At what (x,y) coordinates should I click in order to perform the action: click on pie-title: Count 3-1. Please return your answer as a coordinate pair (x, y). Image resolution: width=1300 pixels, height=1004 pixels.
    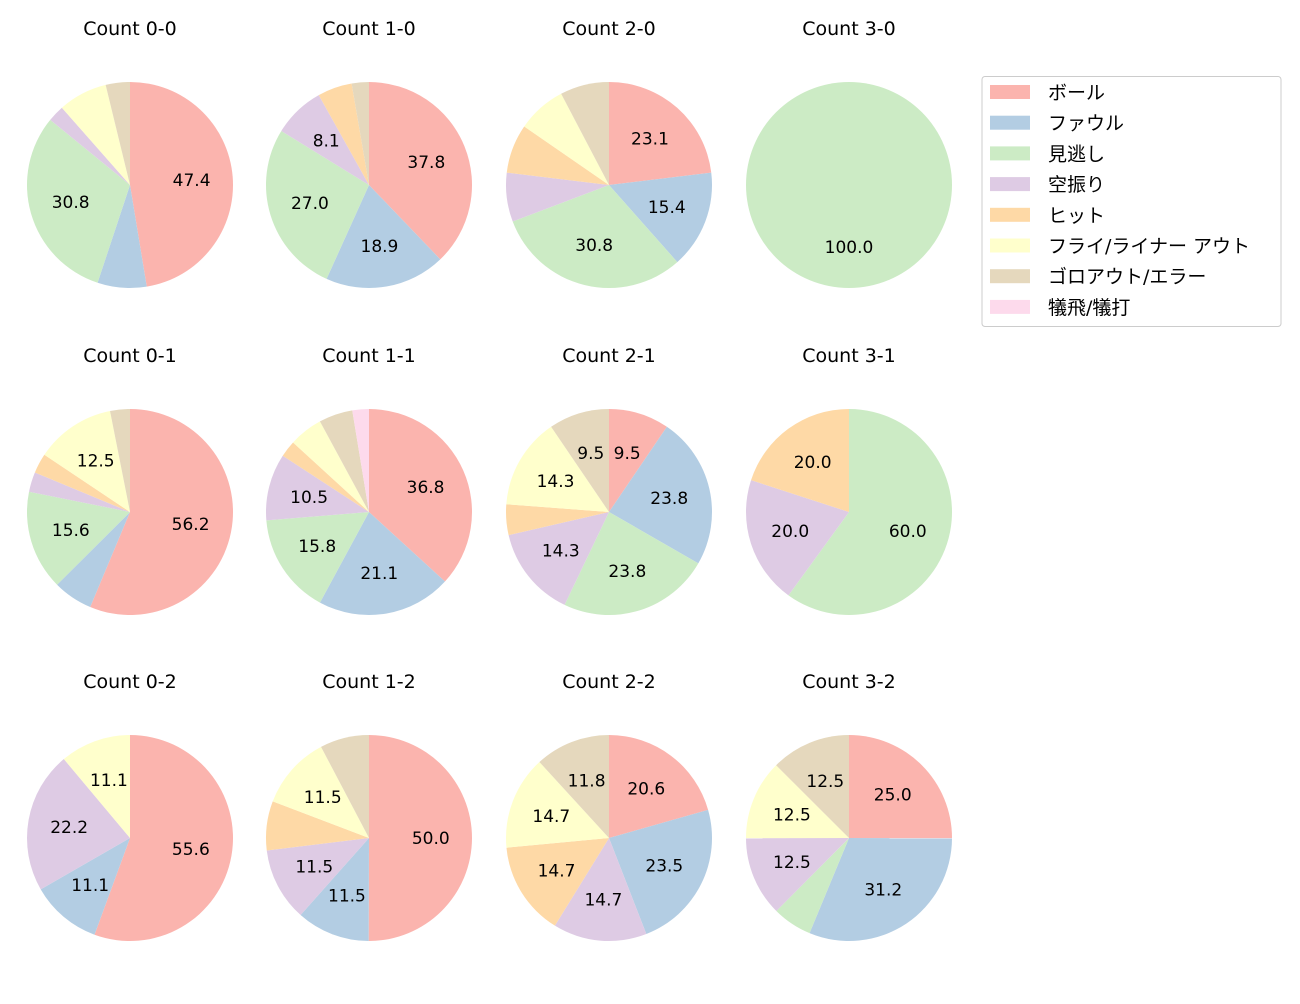
    Looking at the image, I should click on (849, 356).